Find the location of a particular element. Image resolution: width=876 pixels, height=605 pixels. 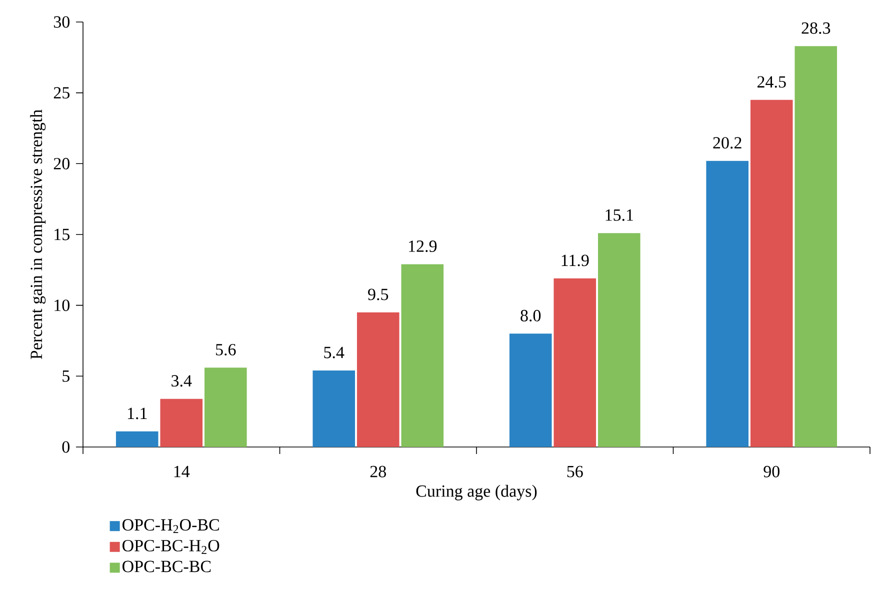

data-label: 5.6 is located at coordinates (226, 350).